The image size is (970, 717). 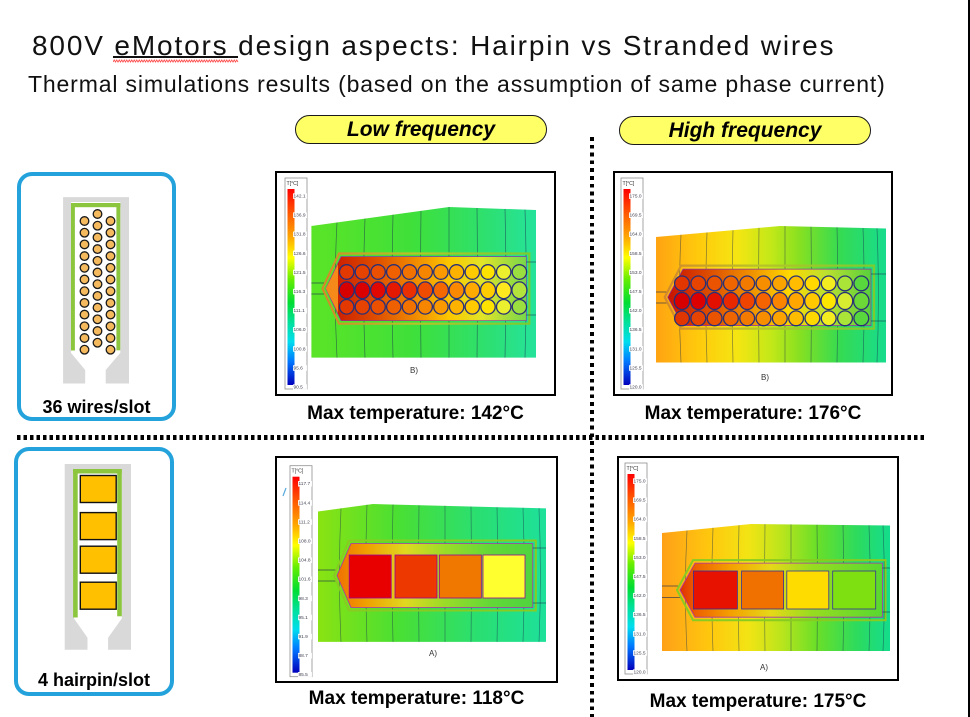 I want to click on svg-text: 106.0, so click(x=300, y=330).